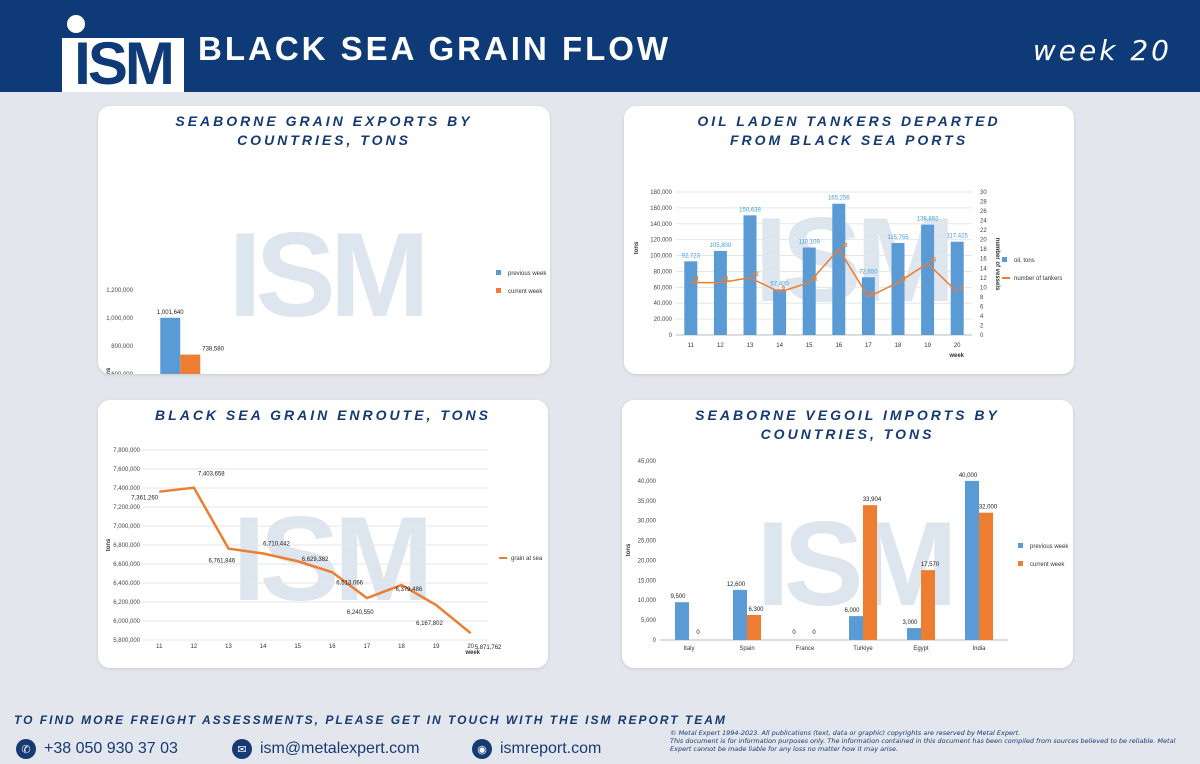 This screenshot has height=764, width=1200. I want to click on y-tick-label: 60,000, so click(663, 288).